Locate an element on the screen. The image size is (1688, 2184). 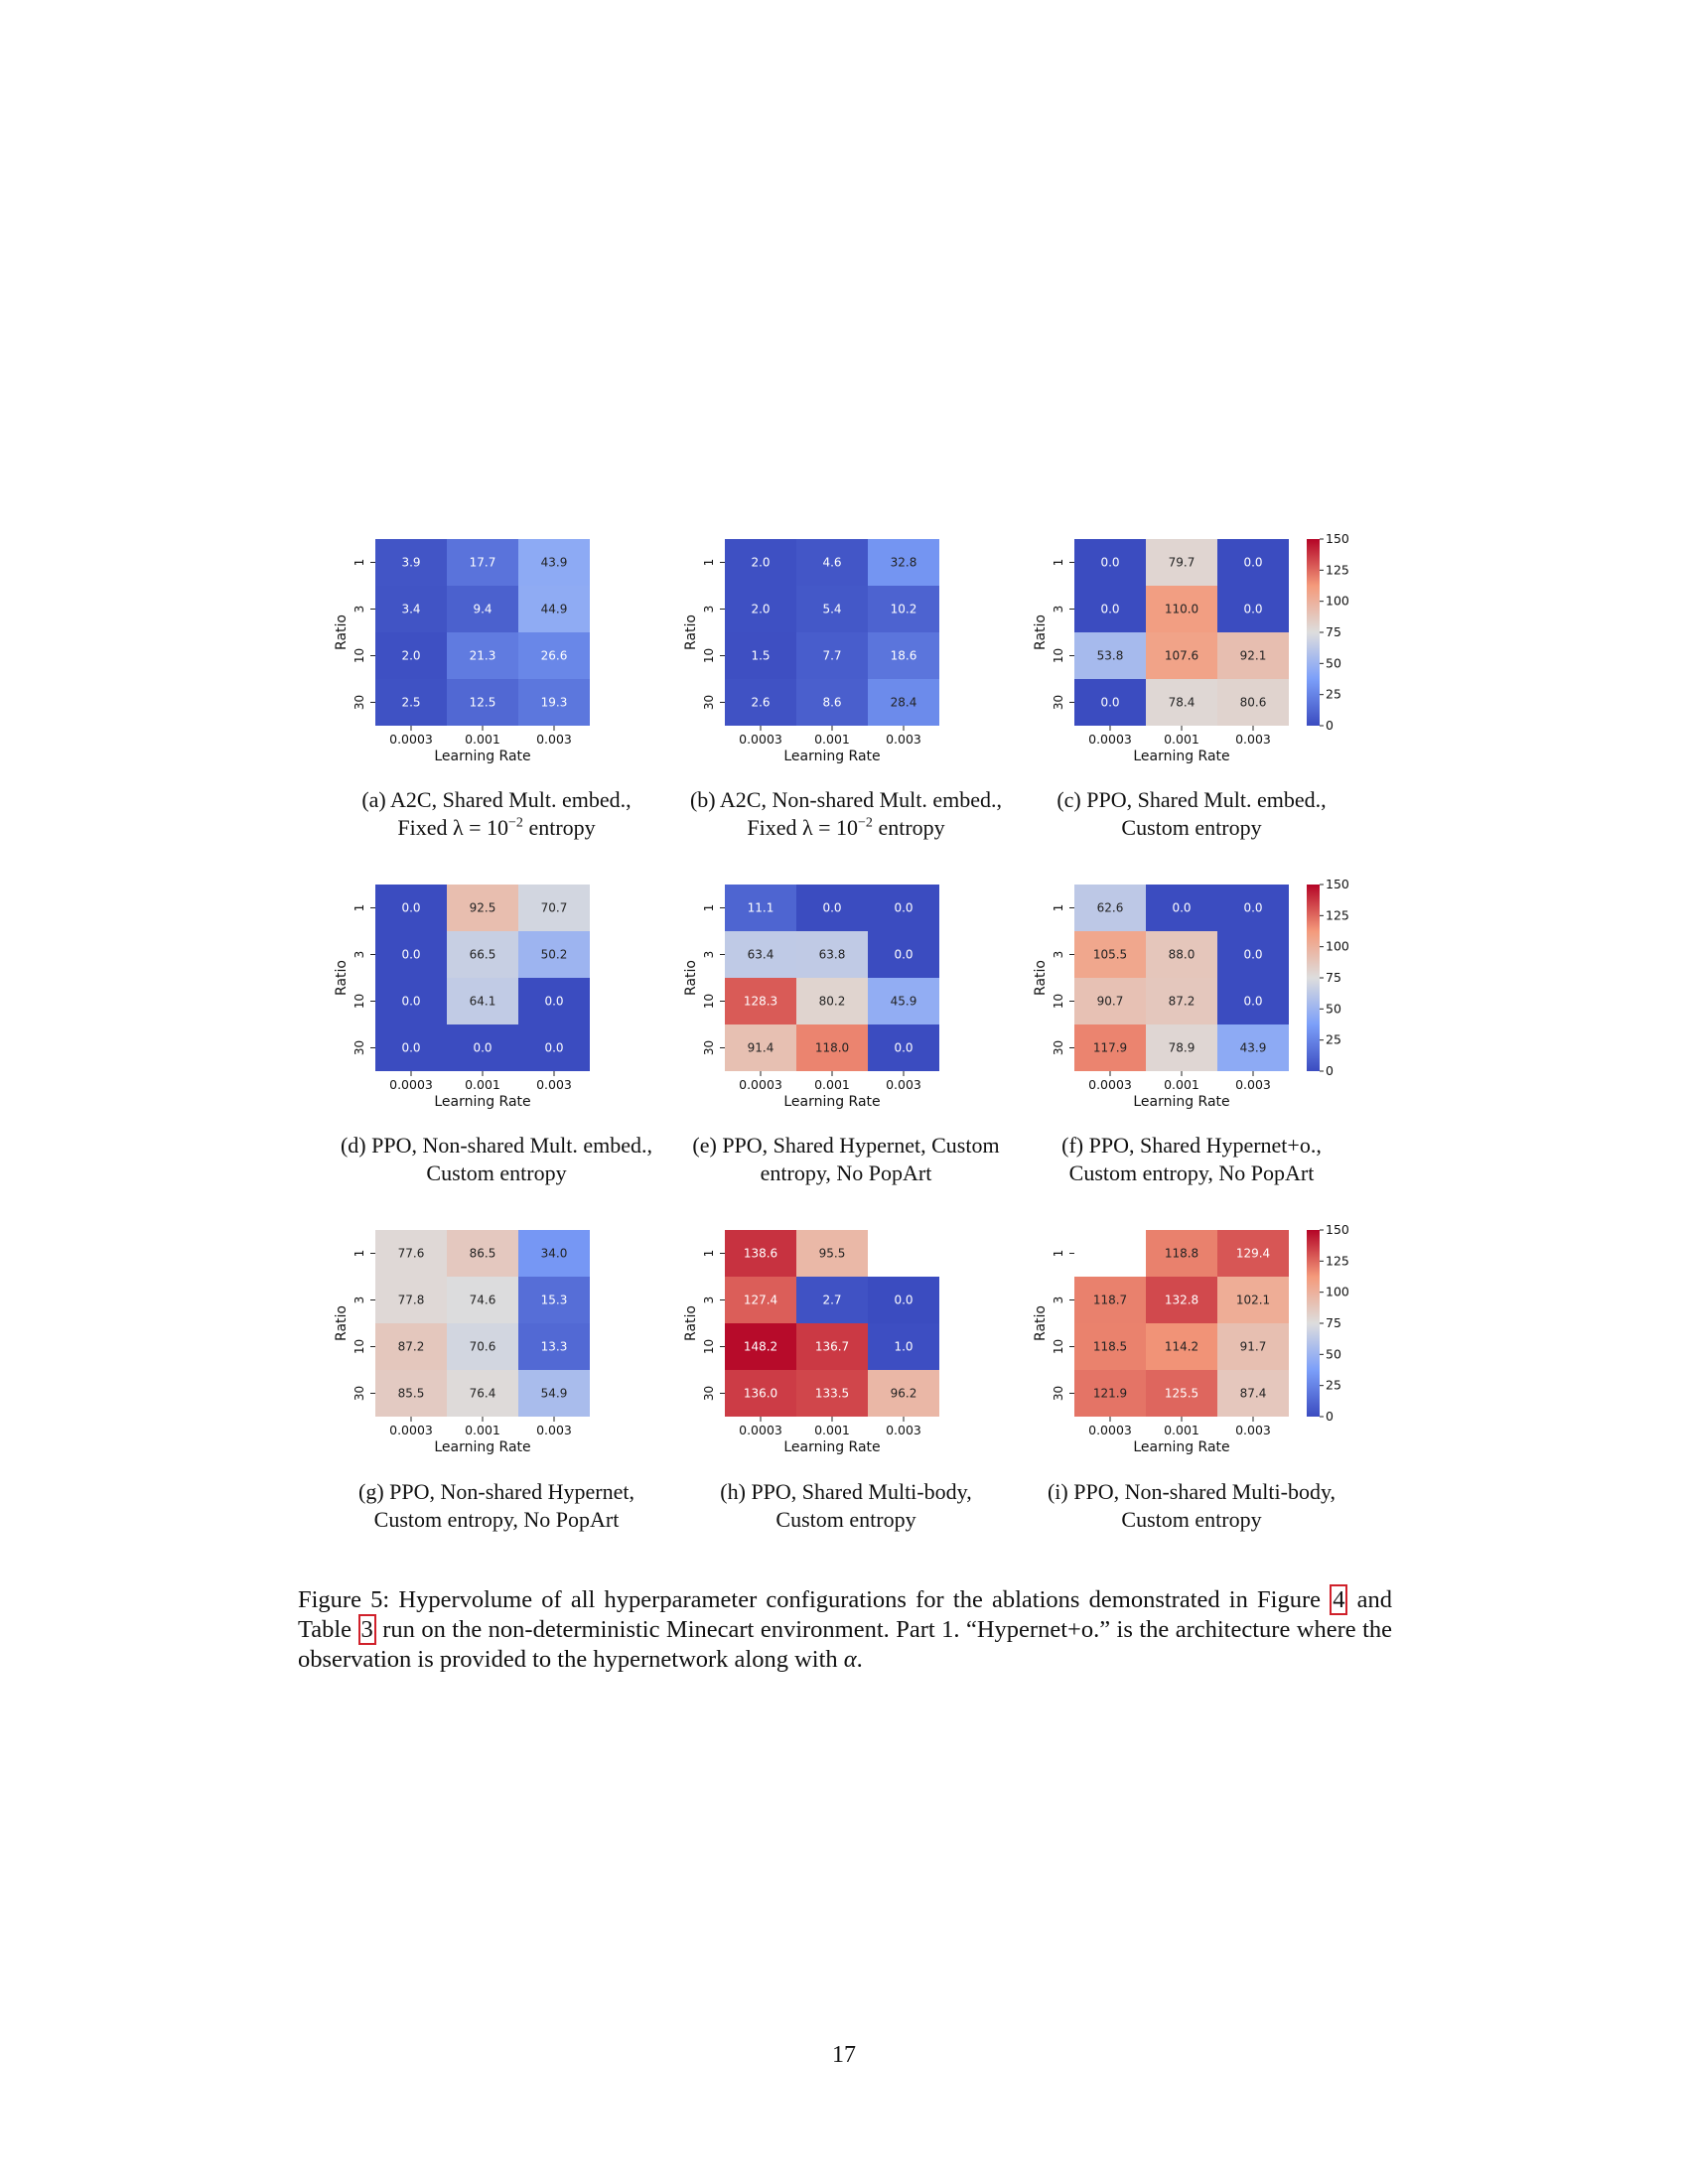
colorbar-tick-label: 125 is located at coordinates (1337, 1260).